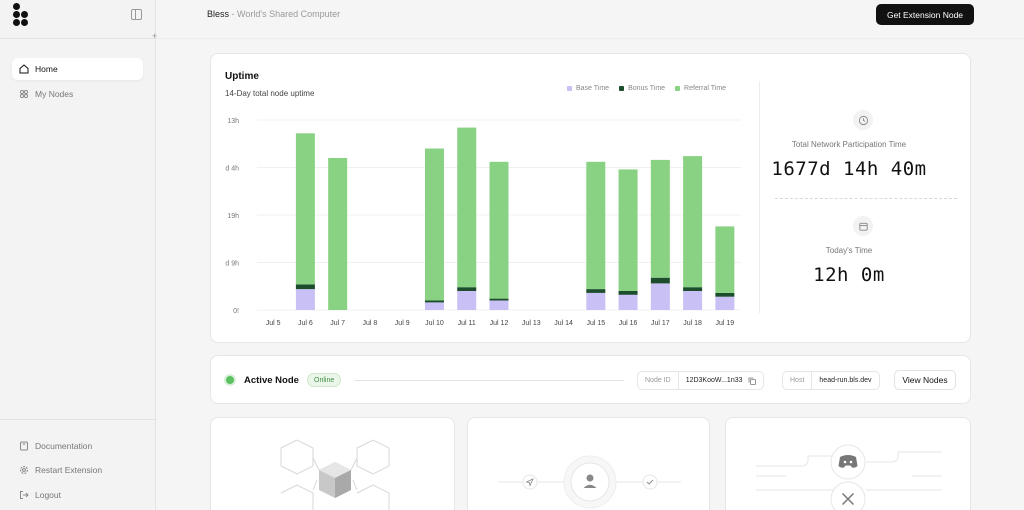 The width and height of the screenshot is (1024, 510). I want to click on legend-label: Referral Time, so click(705, 88).